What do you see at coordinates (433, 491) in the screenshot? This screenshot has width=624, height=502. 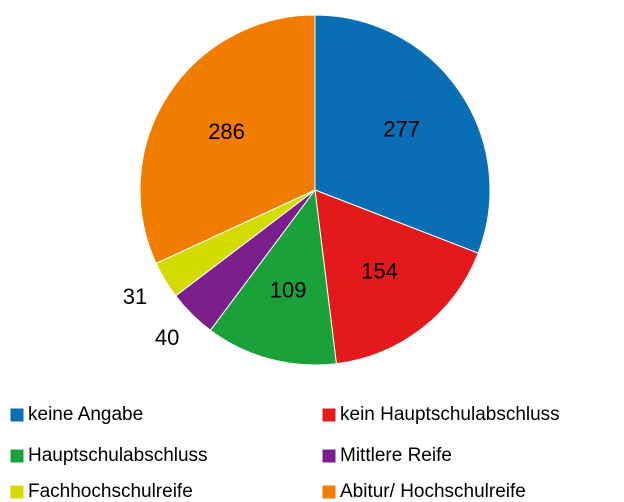 I see `legend-label: Abitur/ Hochschulreife` at bounding box center [433, 491].